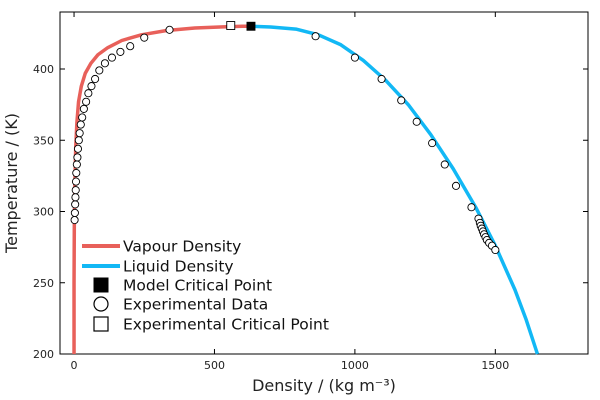 This screenshot has width=600, height=400. Describe the element at coordinates (11, 183) in the screenshot. I see `y-axis-label: Temperature / (K)` at that location.